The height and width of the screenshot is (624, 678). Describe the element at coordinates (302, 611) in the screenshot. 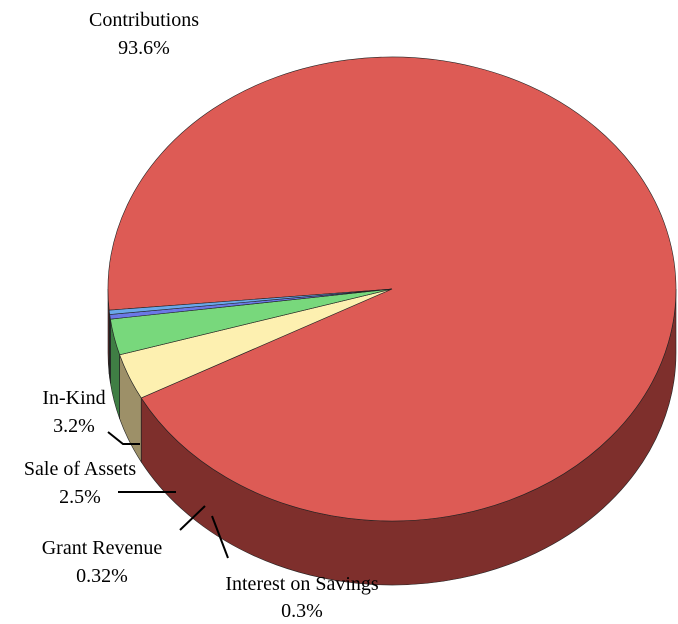

I see `label-interest-value: 0.3%` at that location.